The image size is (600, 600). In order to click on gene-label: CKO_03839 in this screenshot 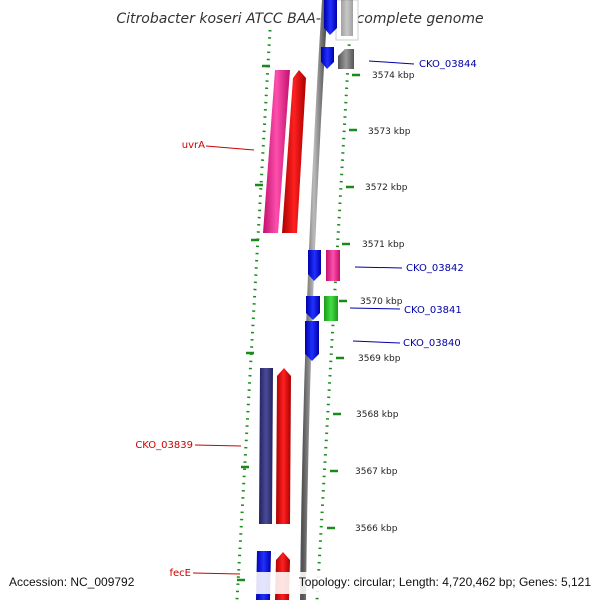, I will do `click(164, 445)`.